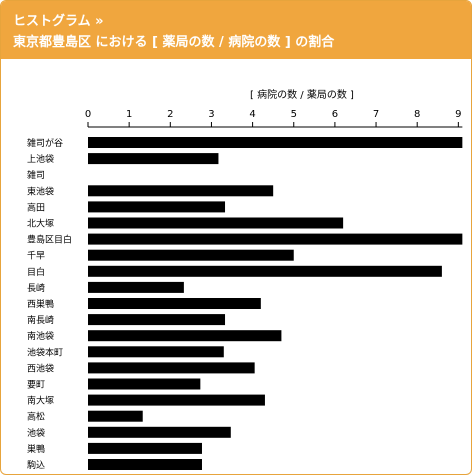 The width and height of the screenshot is (472, 475). Describe the element at coordinates (274, 118) in the screenshot. I see `x-axis: 0 1 2 3 4 5 6 7 8 9` at that location.